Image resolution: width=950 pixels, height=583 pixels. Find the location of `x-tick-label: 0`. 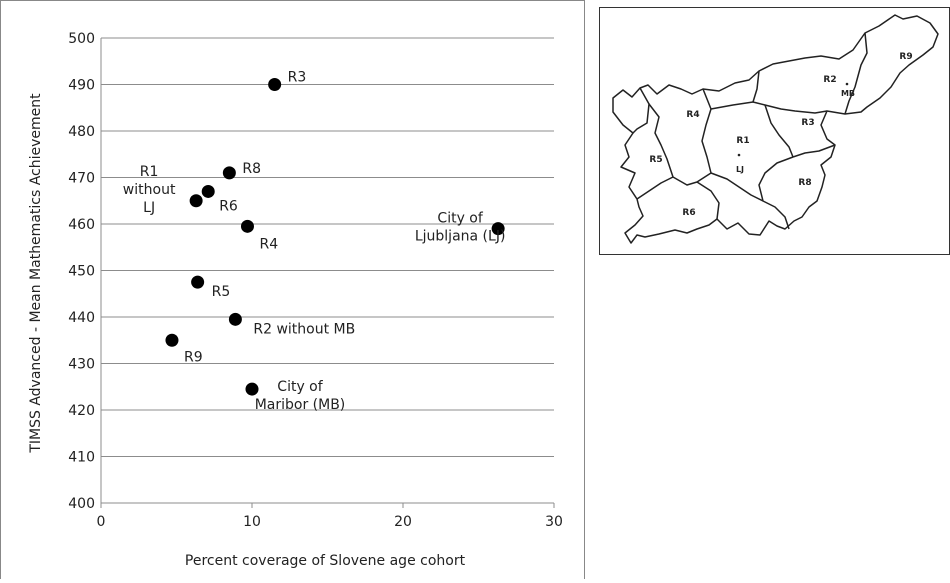

x-tick-label: 0 is located at coordinates (101, 522).